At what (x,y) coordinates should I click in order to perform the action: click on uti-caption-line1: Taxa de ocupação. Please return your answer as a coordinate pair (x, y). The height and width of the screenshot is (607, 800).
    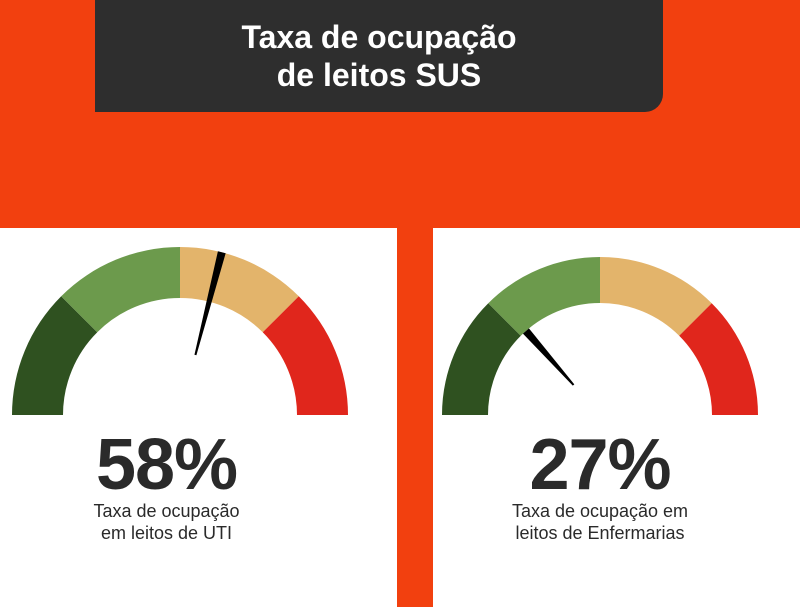
    Looking at the image, I should click on (166, 511).